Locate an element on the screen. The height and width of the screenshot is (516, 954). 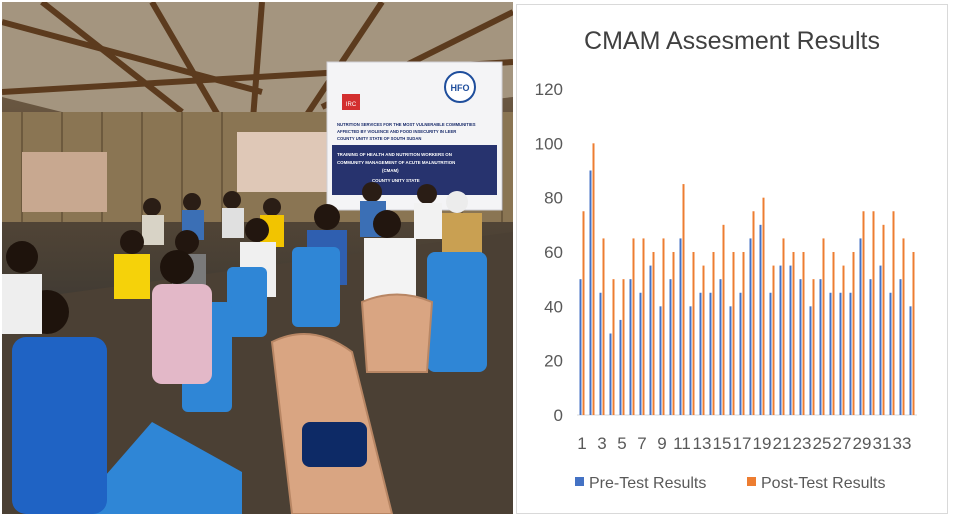
x-tick-label: 27 is located at coordinates (842, 443).